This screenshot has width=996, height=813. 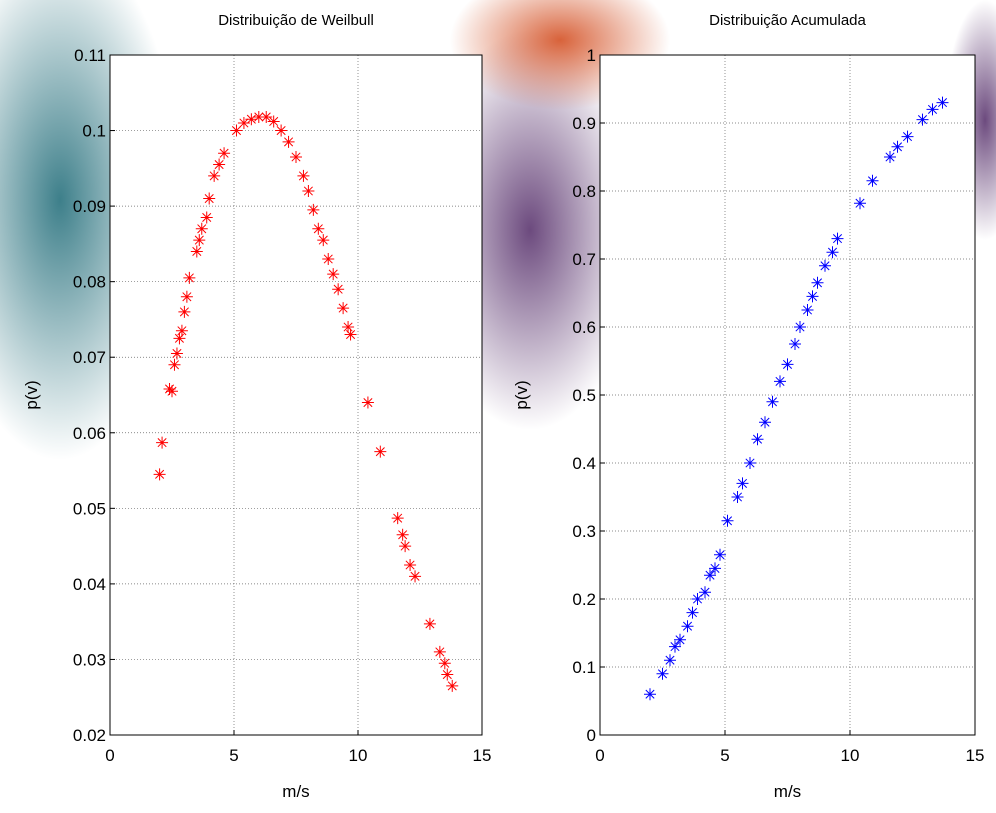 What do you see at coordinates (584, 259) in the screenshot?
I see `y-tick-label: 0.7` at bounding box center [584, 259].